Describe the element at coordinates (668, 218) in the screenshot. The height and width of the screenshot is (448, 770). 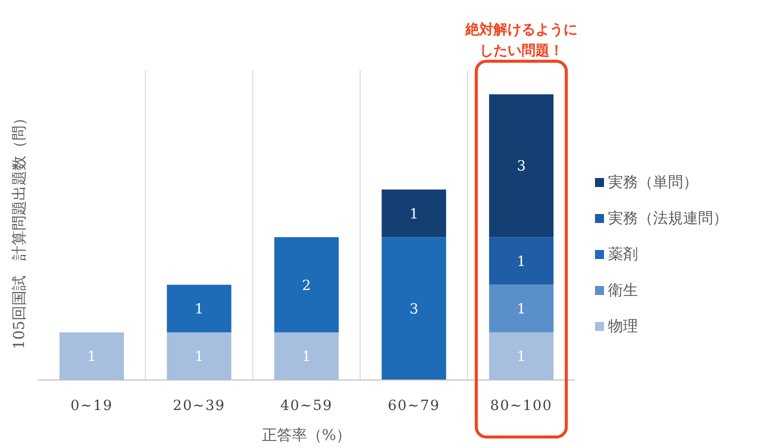
I see `legend-label: 実務（法規連問）` at that location.